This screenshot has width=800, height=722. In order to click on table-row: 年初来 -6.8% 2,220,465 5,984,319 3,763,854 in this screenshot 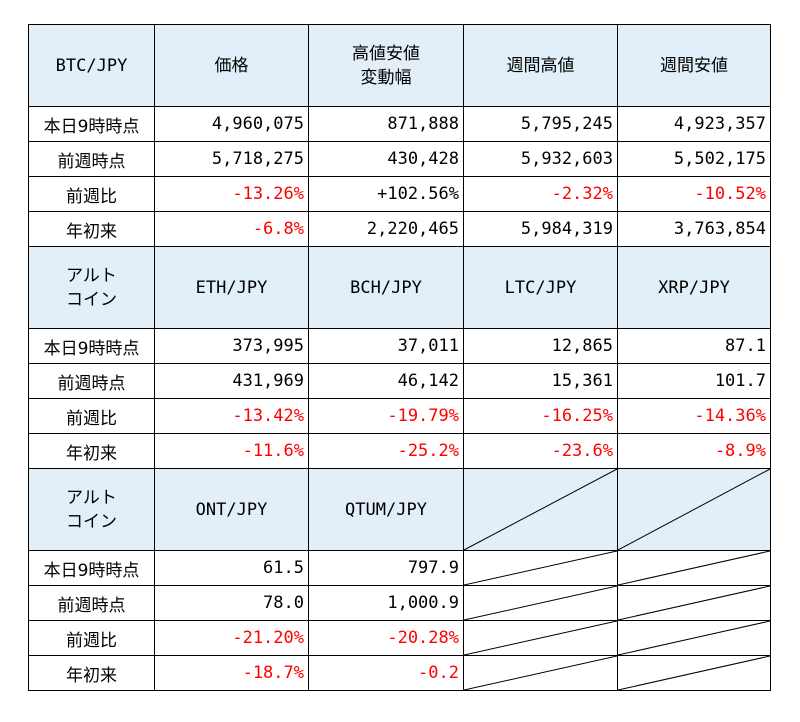, I will do `click(399, 229)`.